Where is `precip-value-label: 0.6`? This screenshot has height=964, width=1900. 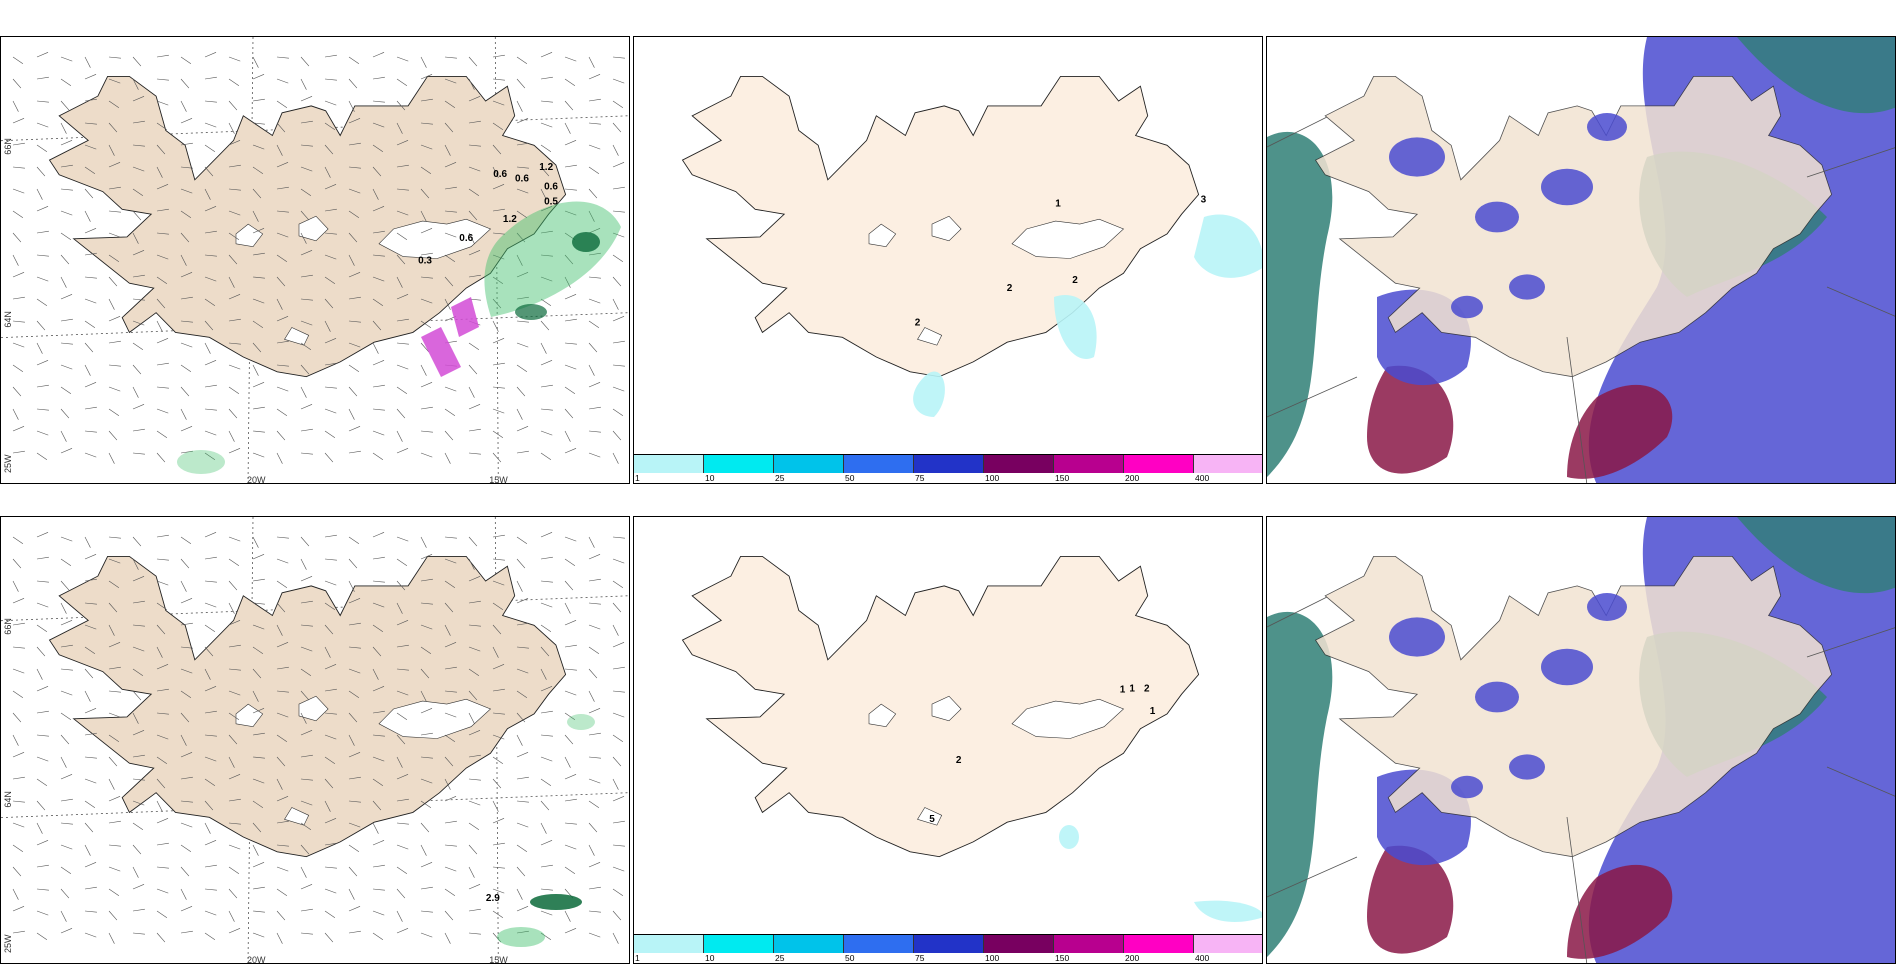
precip-value-label: 0.6 is located at coordinates (466, 238).